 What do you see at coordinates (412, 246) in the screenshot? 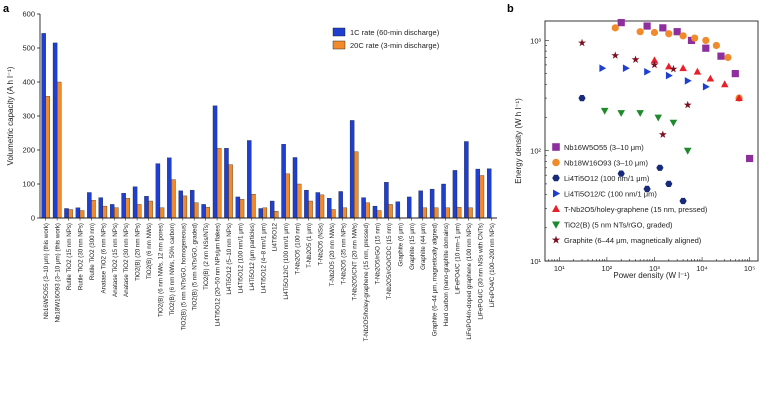
I see `x-category-label: Graphite (15 μm)` at bounding box center [412, 246].